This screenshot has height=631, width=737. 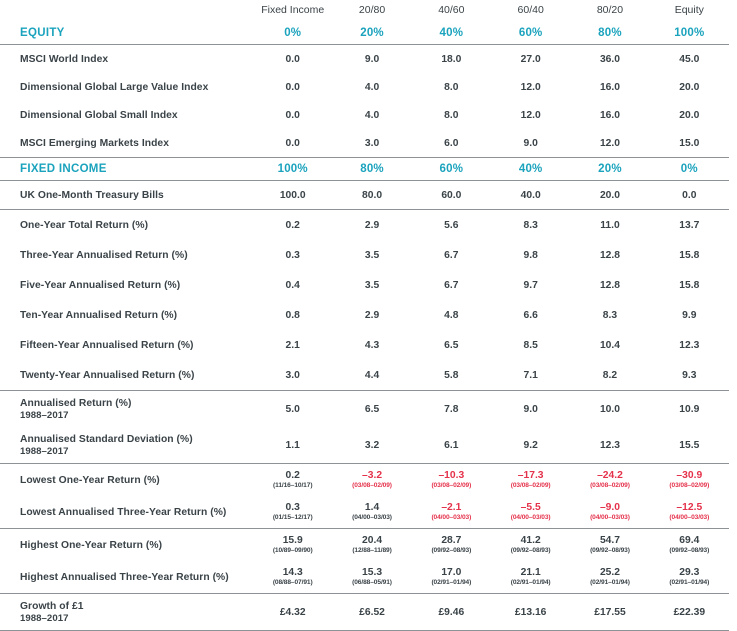 What do you see at coordinates (530, 518) in the screenshot?
I see `cell-date-note: (04/00–03/03)` at bounding box center [530, 518].